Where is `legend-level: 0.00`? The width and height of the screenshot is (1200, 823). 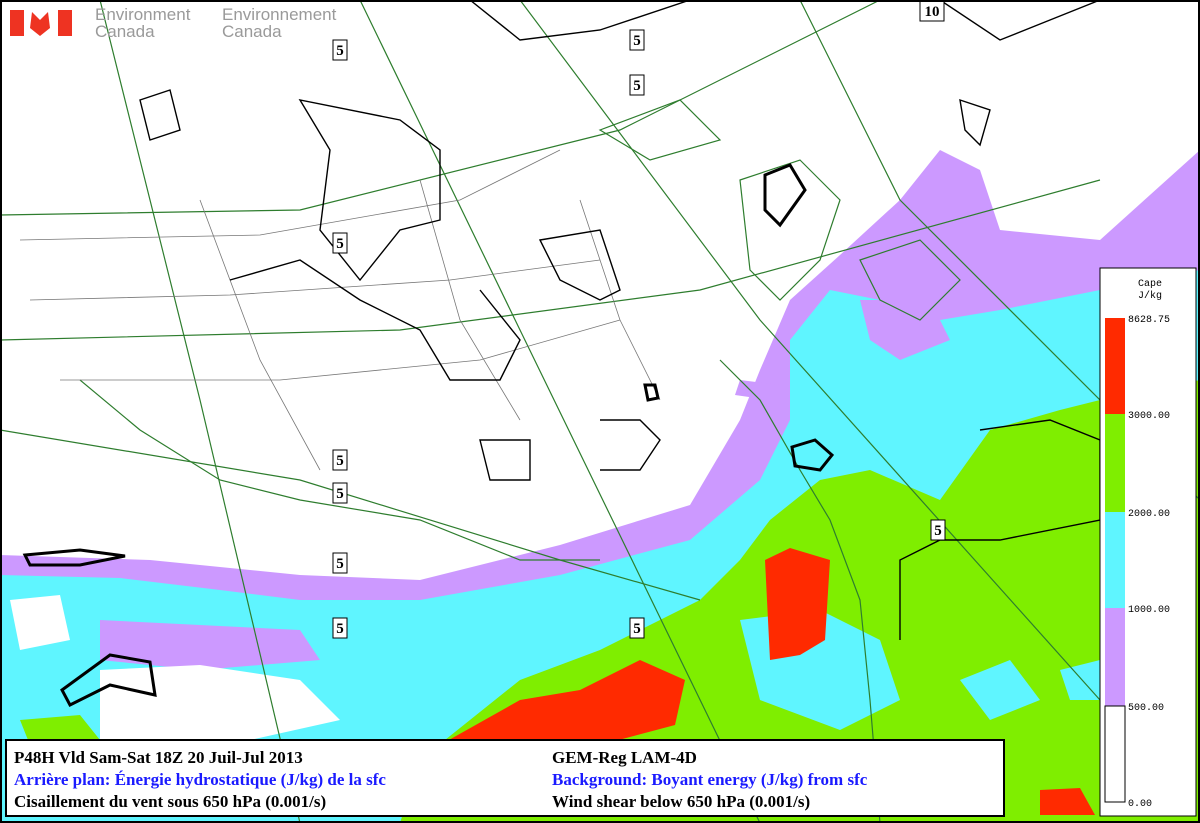
legend-level: 0.00 is located at coordinates (1140, 804).